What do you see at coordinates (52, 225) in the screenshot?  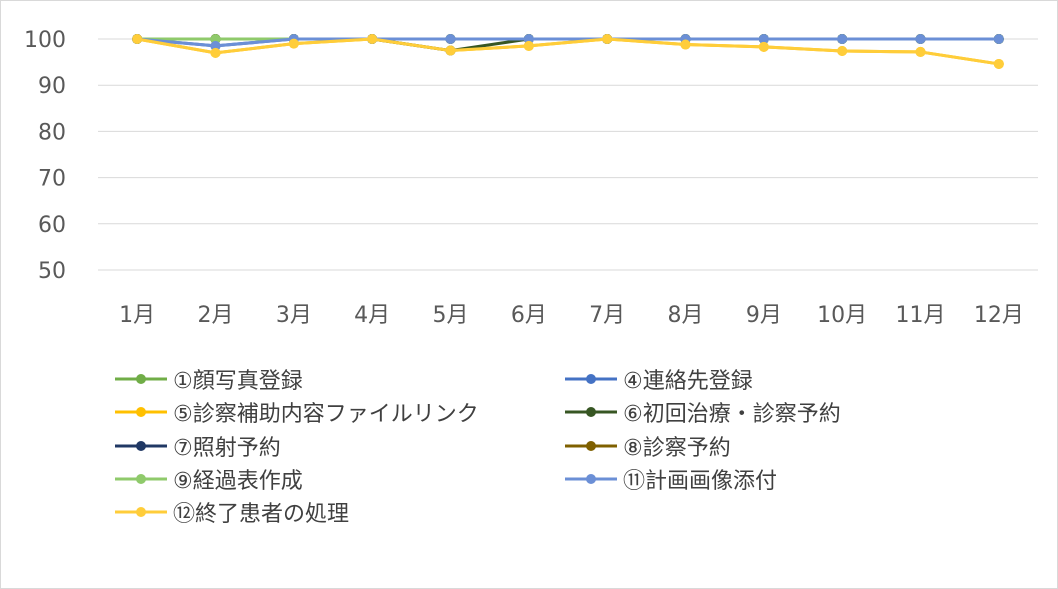 I see `y-tick-label: 60` at bounding box center [52, 225].